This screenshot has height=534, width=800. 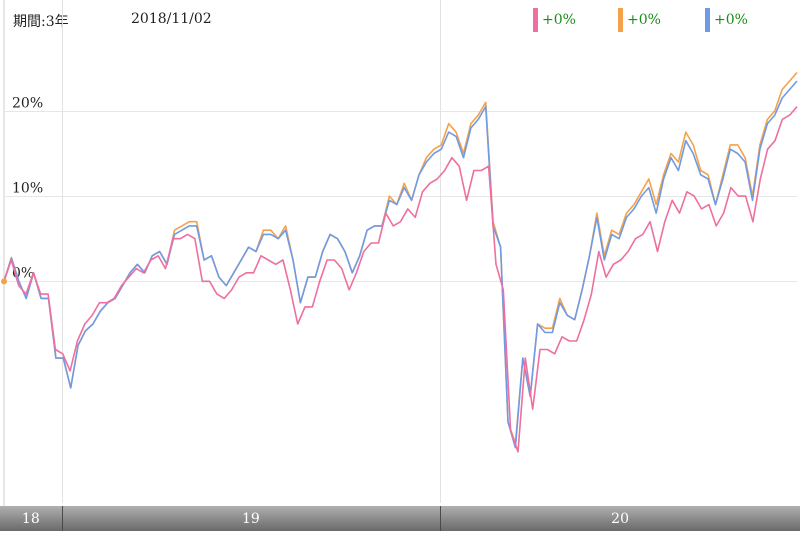 What do you see at coordinates (27, 189) in the screenshot?
I see `y-tick-label-1: 10%` at bounding box center [27, 189].